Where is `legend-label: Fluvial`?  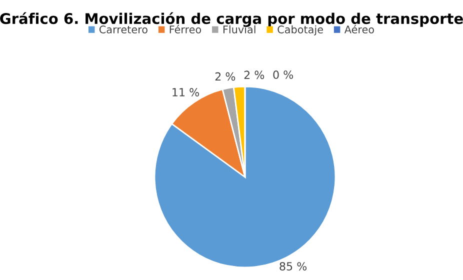
legend-label: Fluvial is located at coordinates (239, 29).